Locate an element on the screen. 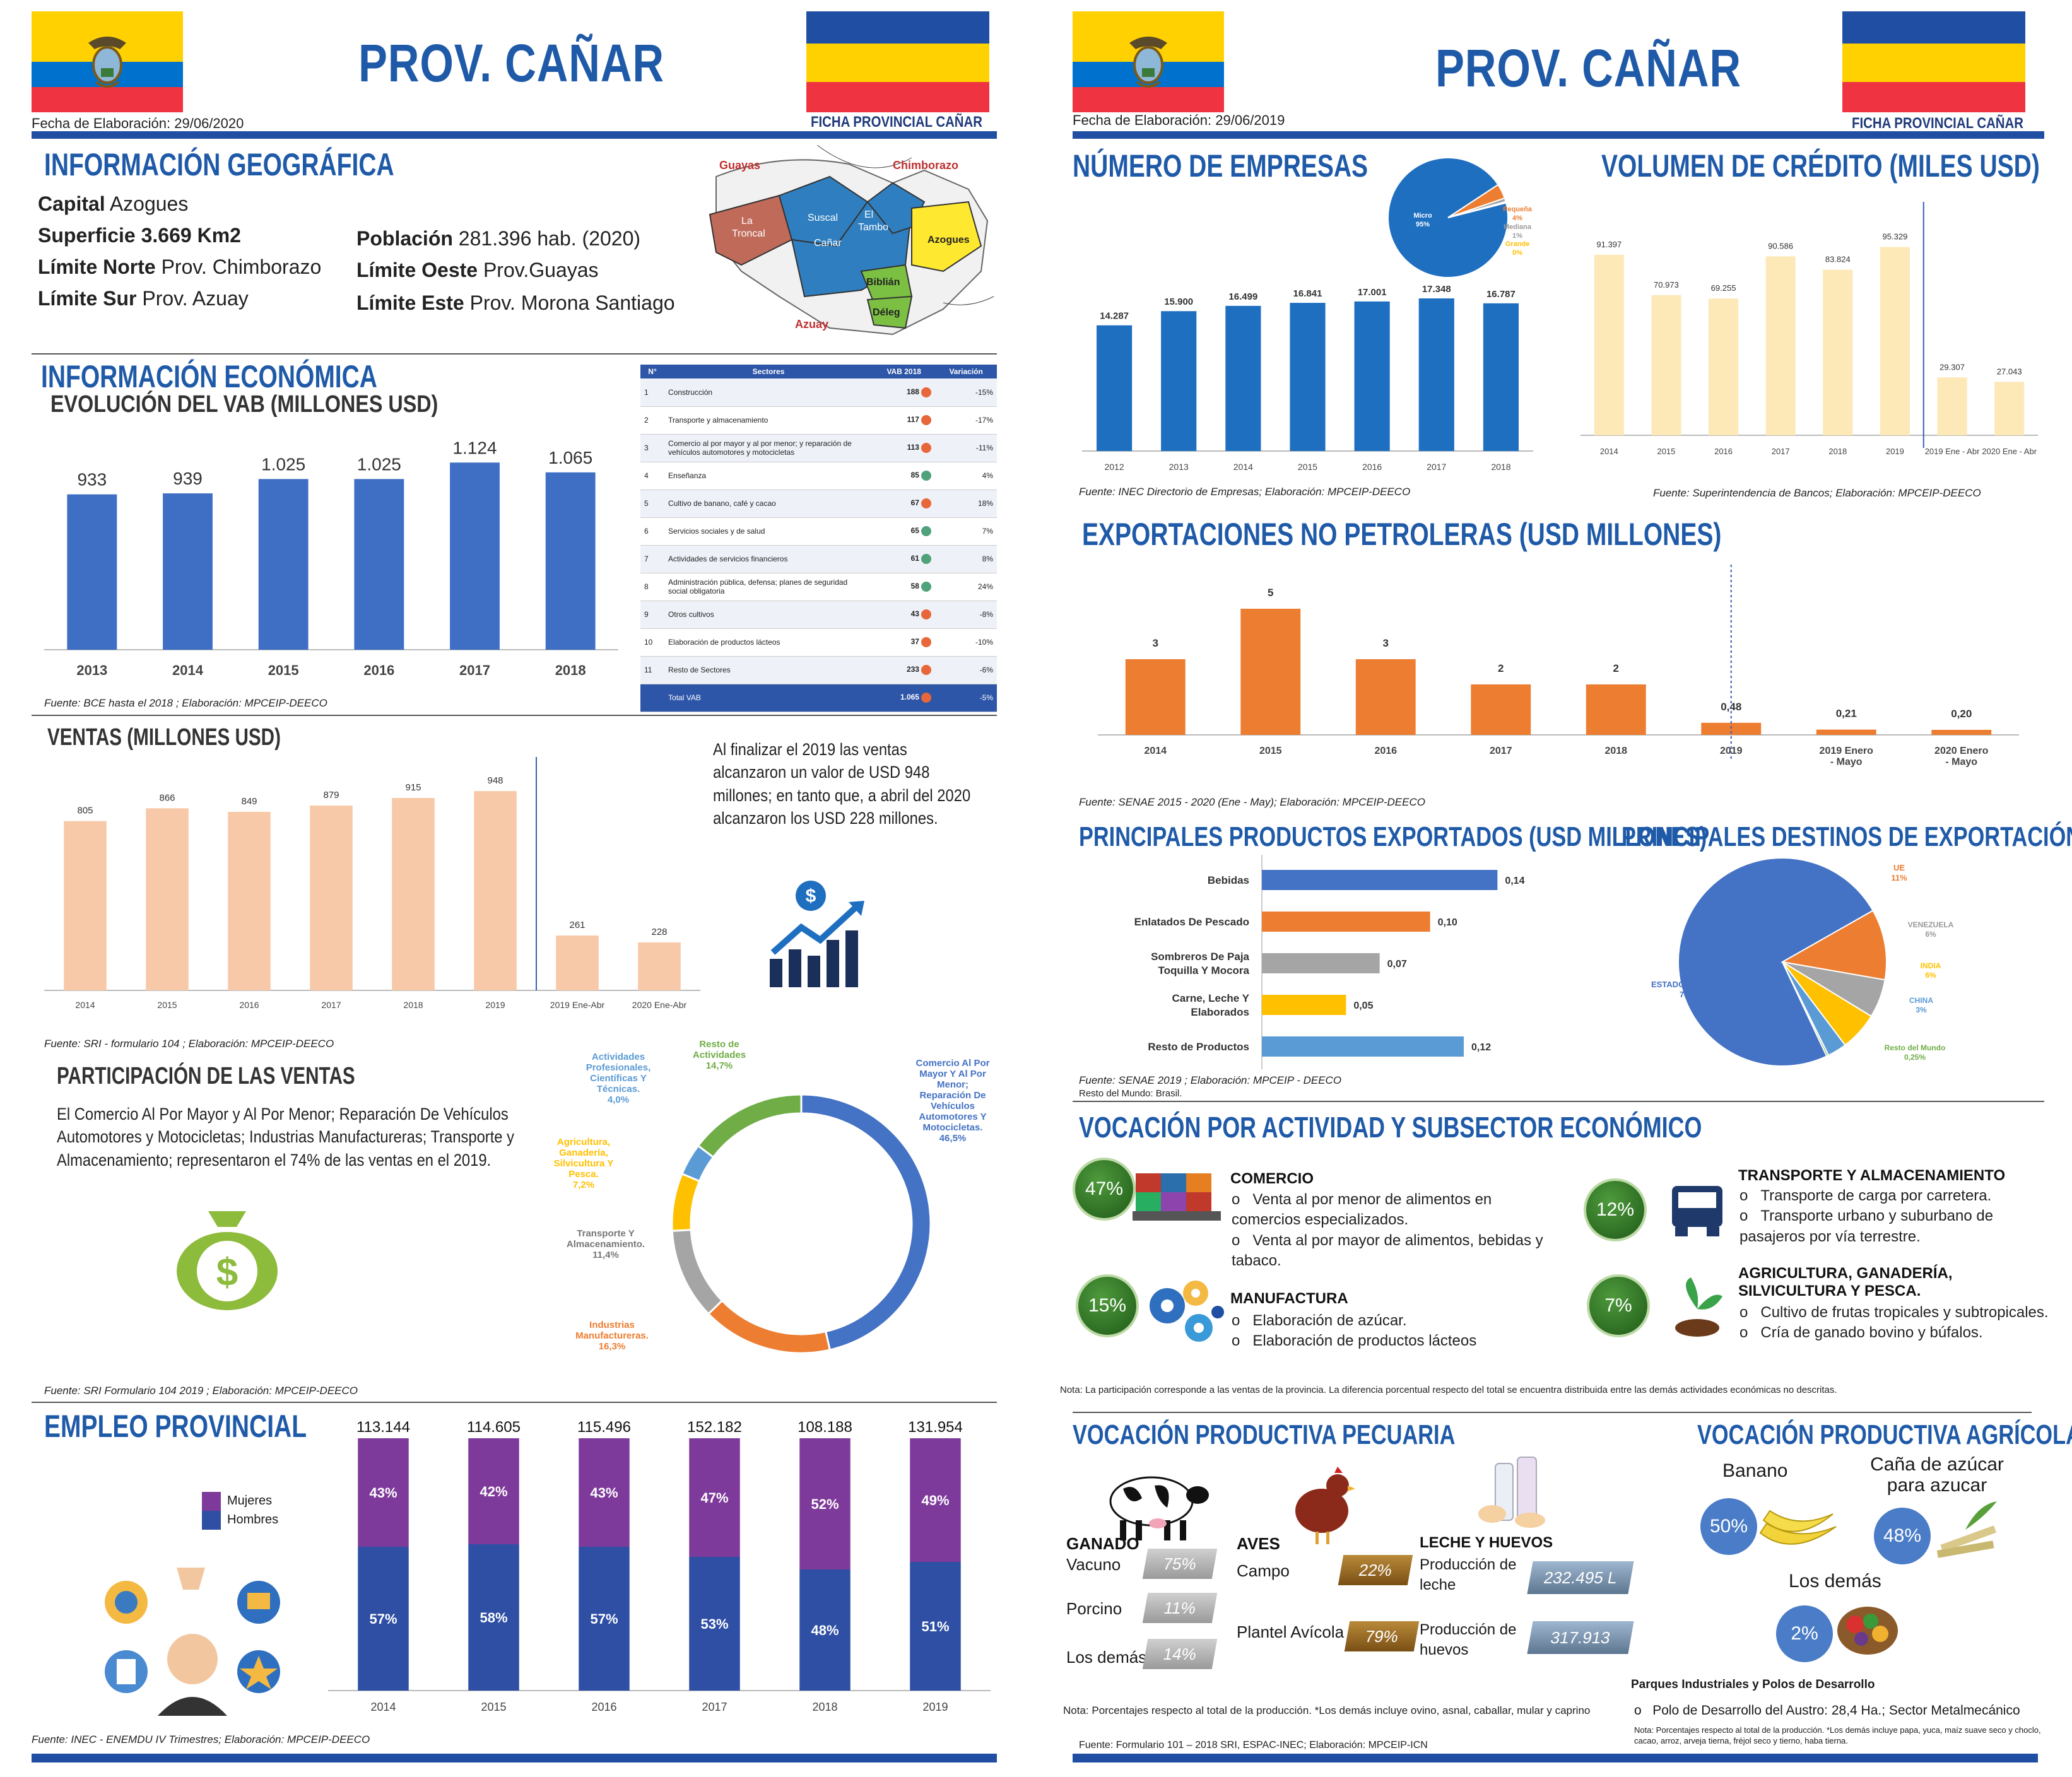 The width and height of the screenshot is (2072, 1777). cell-sector: Otros cultivos is located at coordinates (769, 615).